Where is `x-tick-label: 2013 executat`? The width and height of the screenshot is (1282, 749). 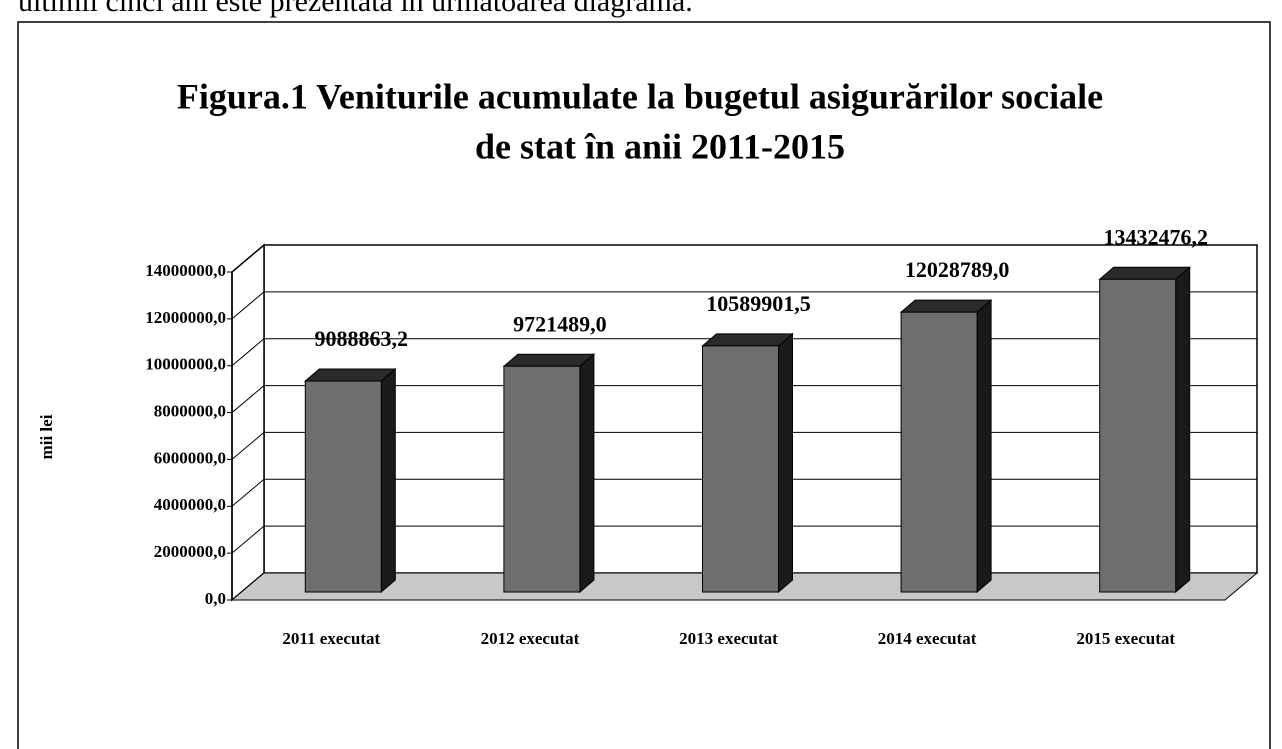 x-tick-label: 2013 executat is located at coordinates (728, 638).